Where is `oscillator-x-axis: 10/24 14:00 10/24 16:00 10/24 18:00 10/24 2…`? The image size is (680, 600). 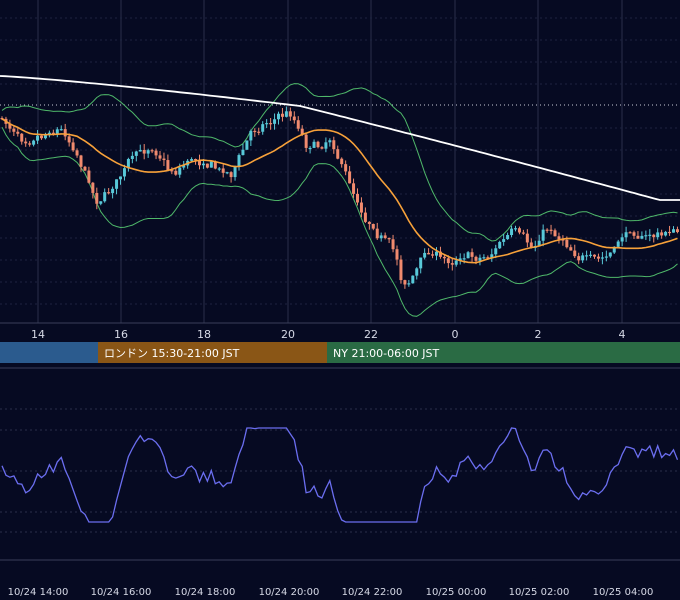 oscillator-x-axis: 10/24 14:00 10/24 16:00 10/24 18:00 10/24 2… is located at coordinates (340, 578).